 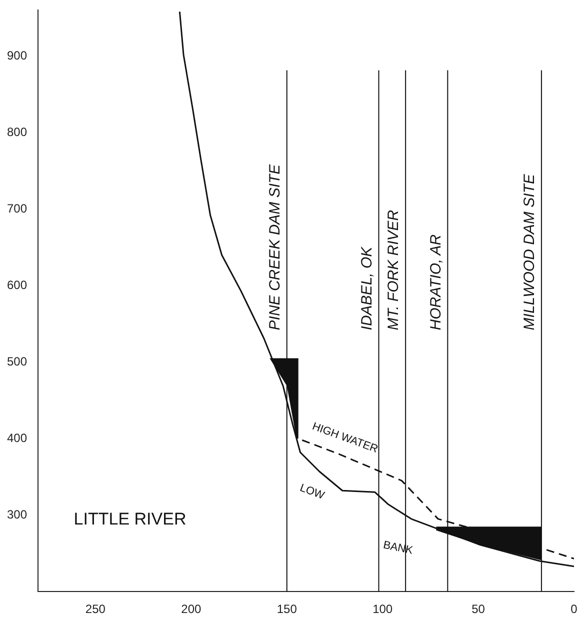 I want to click on x-tick-label: 0, so click(x=574, y=609).